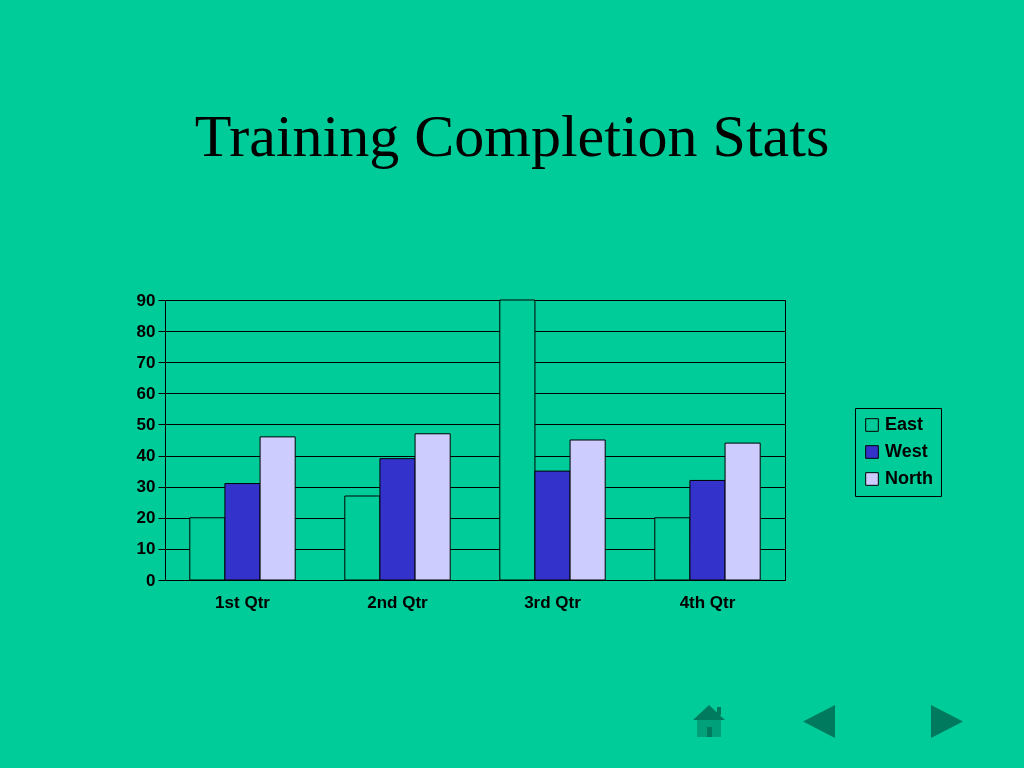 The image size is (1024, 768). What do you see at coordinates (243, 602) in the screenshot?
I see `x-tick-label: 1st Qtr` at bounding box center [243, 602].